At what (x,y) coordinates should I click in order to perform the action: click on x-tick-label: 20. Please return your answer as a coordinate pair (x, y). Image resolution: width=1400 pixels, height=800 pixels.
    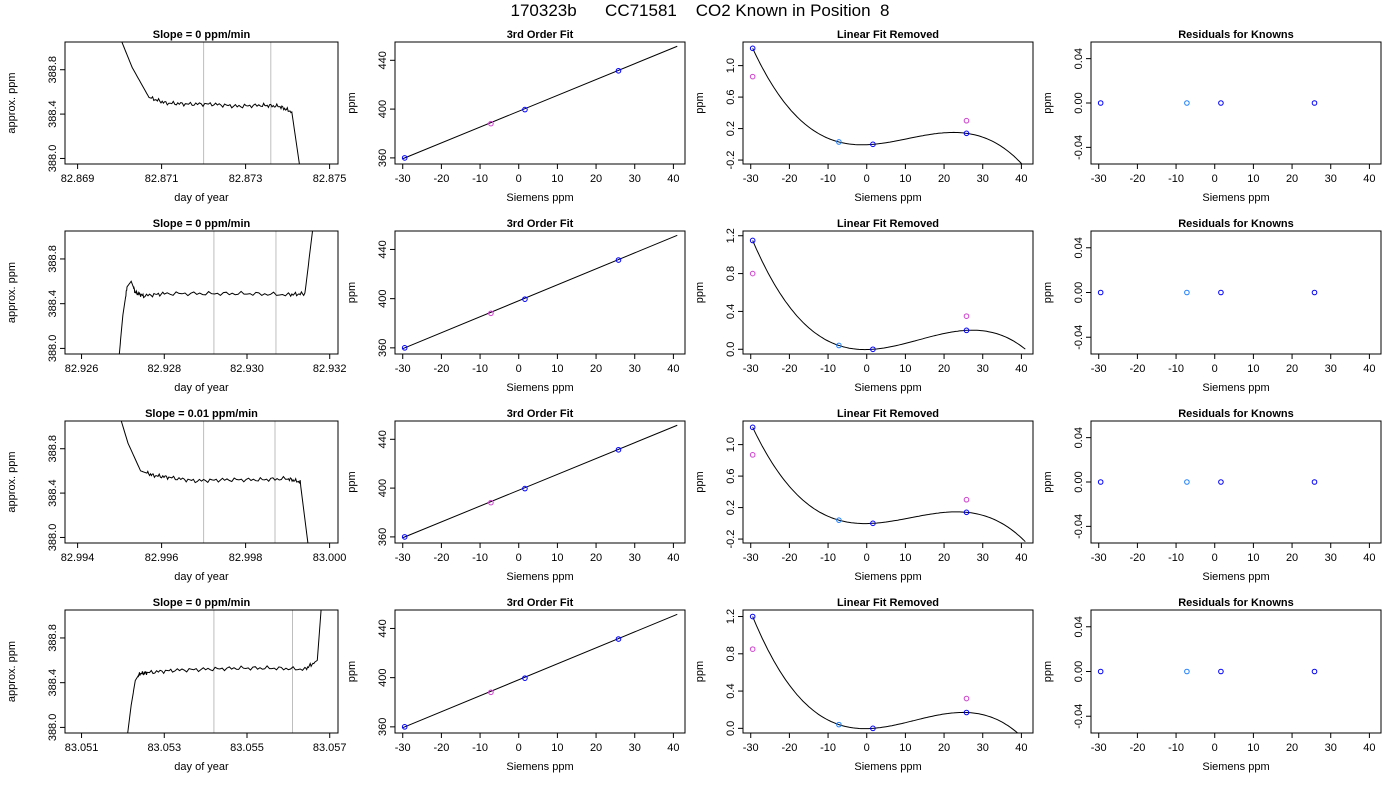
    Looking at the image, I should click on (944, 179).